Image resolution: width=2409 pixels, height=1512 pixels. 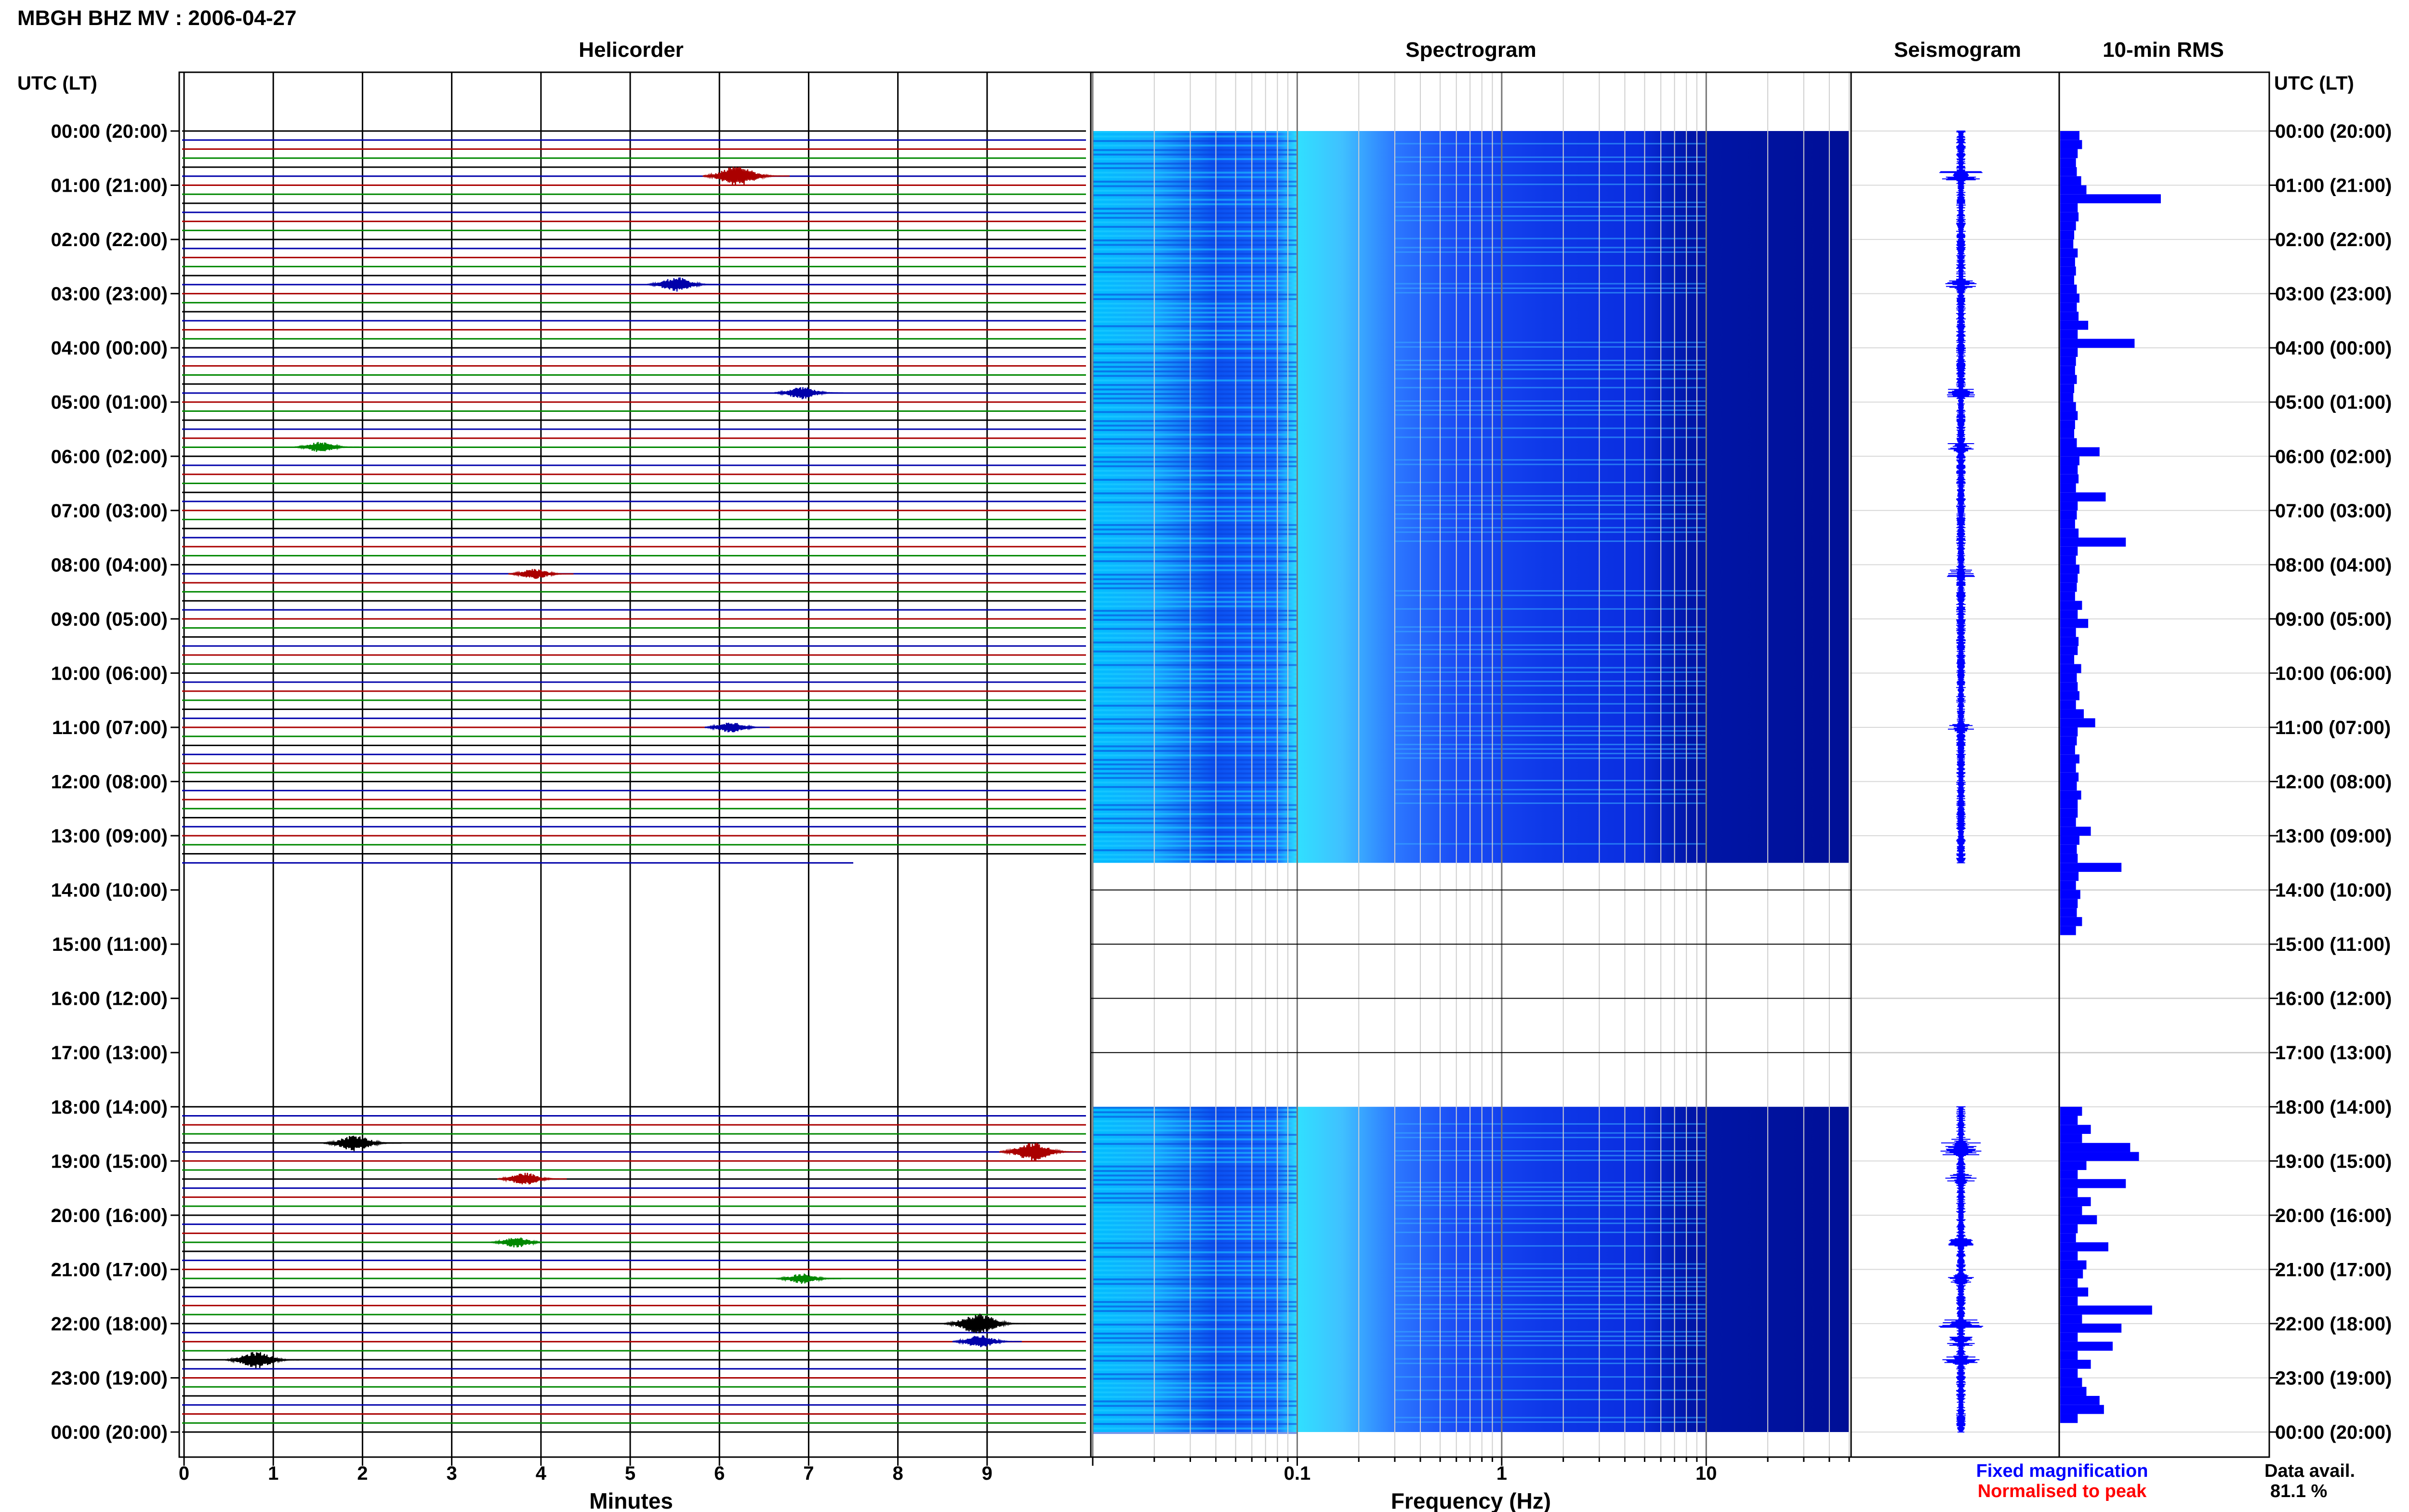 What do you see at coordinates (1501, 1473) in the screenshot?
I see `frequency-tick-label: 1` at bounding box center [1501, 1473].